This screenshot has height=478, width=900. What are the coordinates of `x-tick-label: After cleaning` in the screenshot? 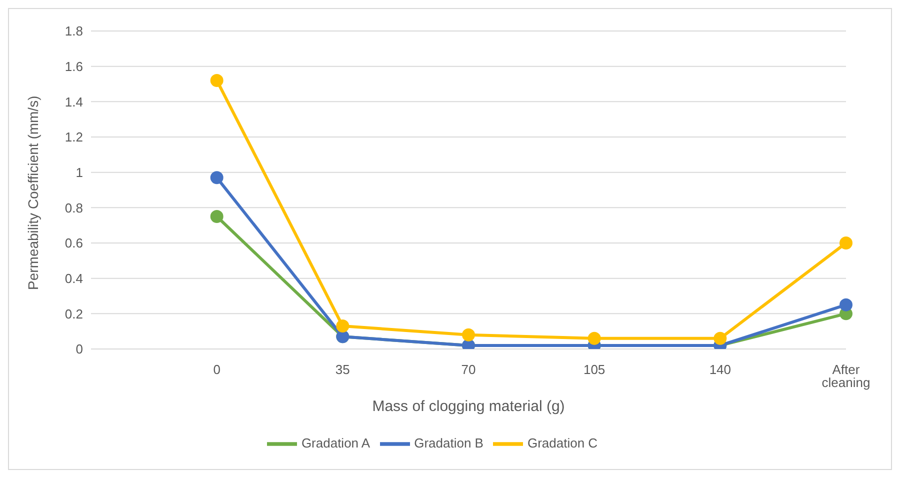 It's located at (846, 376).